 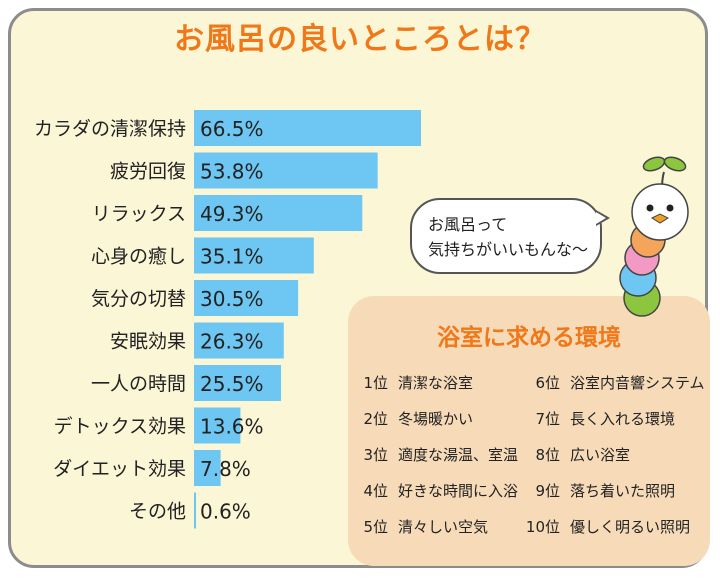 I want to click on ranking-rank: 10位, so click(x=542, y=527).